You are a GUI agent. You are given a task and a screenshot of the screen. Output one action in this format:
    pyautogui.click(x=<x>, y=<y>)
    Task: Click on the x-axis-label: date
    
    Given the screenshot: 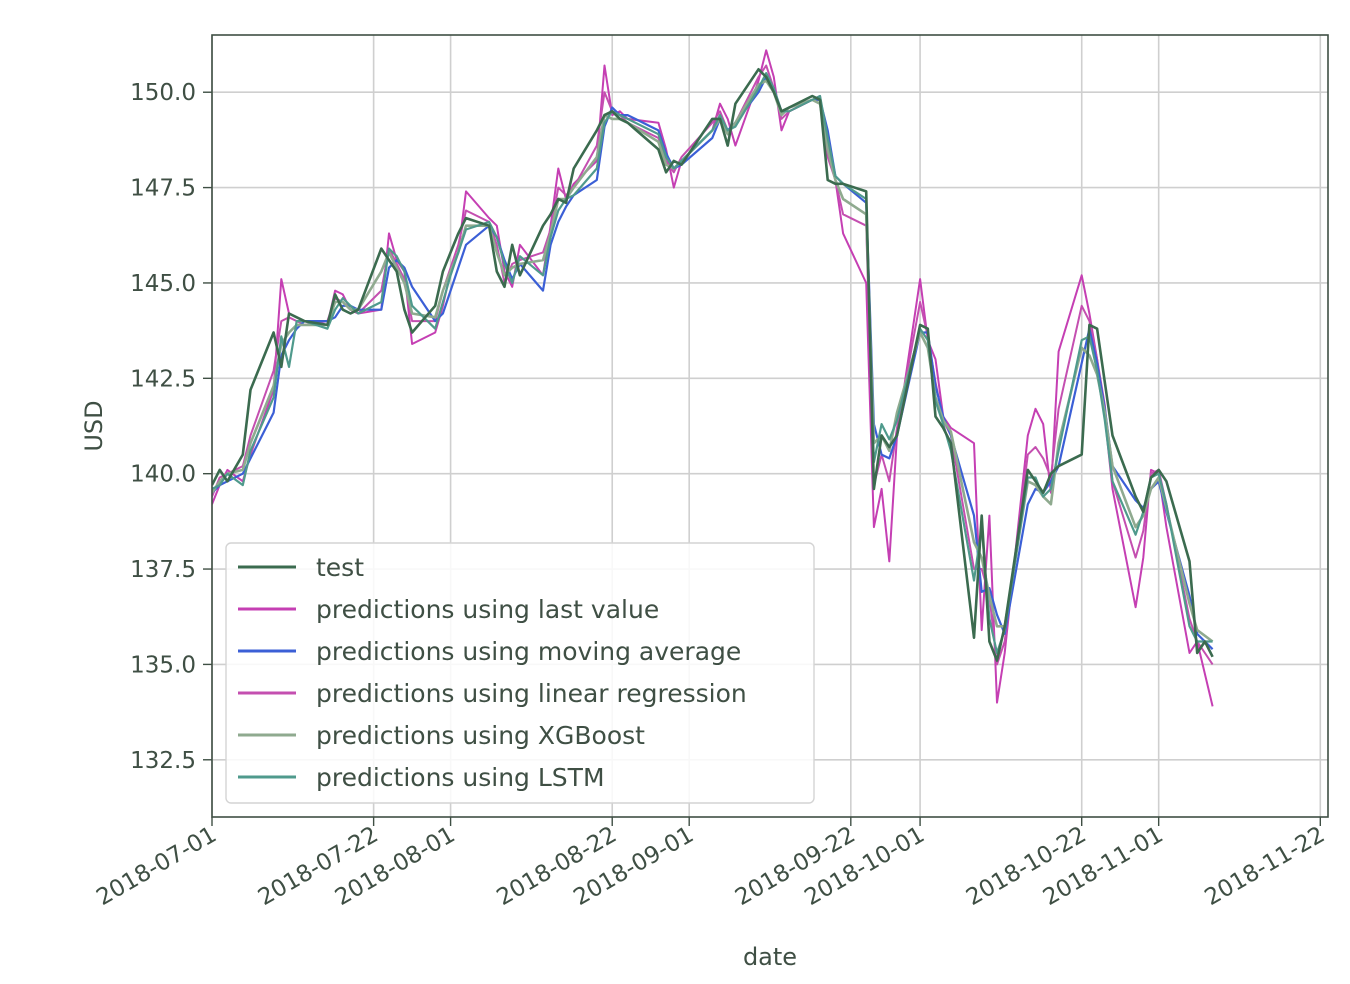 What is the action you would take?
    pyautogui.click(x=770, y=957)
    